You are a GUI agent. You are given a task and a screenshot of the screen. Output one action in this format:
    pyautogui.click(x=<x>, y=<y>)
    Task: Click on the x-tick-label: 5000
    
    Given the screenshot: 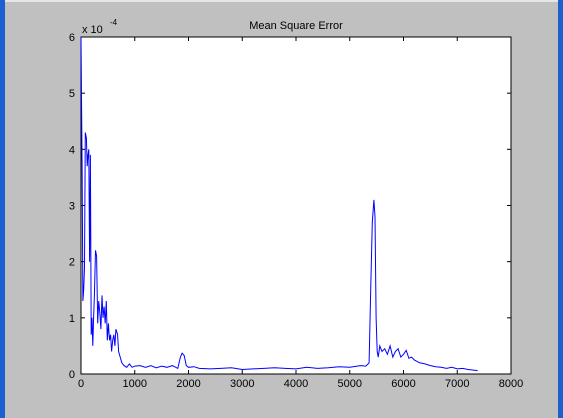 What is the action you would take?
    pyautogui.click(x=350, y=384)
    